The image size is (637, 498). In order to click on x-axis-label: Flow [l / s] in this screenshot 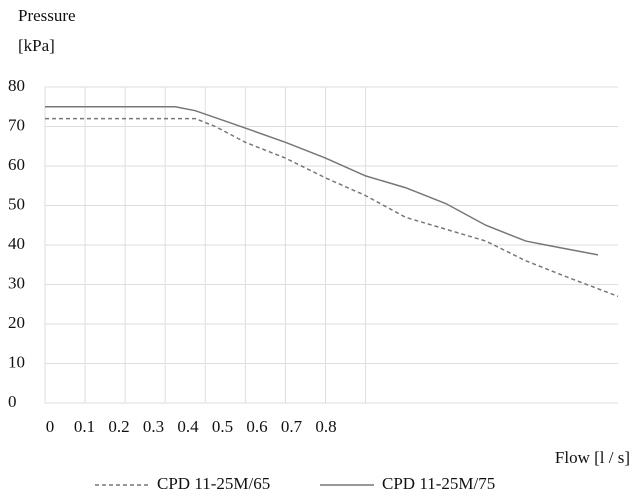, I will do `click(592, 457)`.